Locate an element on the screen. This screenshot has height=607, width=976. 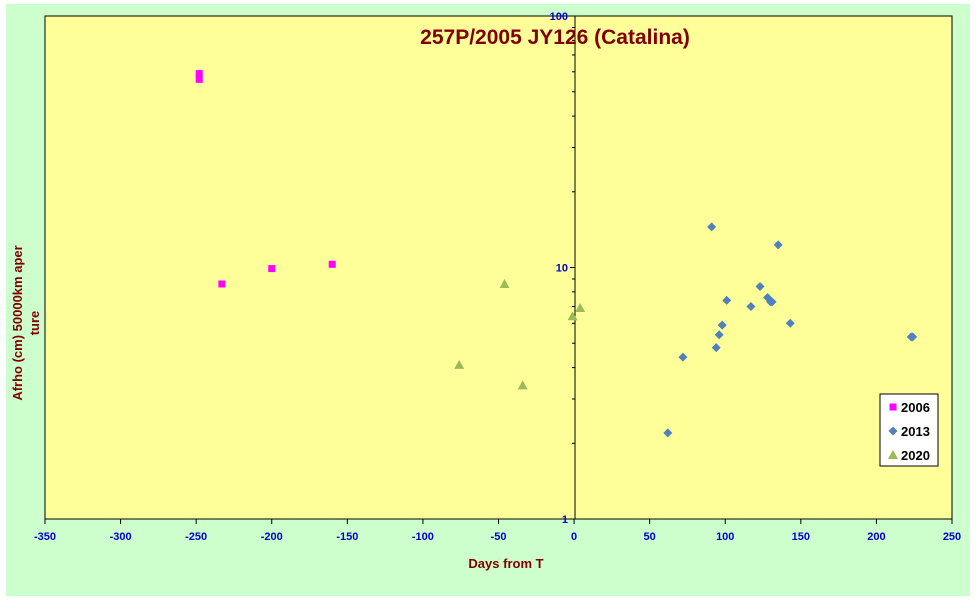
chart-title: 257P/2005 JY126 (Catalina) is located at coordinates (555, 37).